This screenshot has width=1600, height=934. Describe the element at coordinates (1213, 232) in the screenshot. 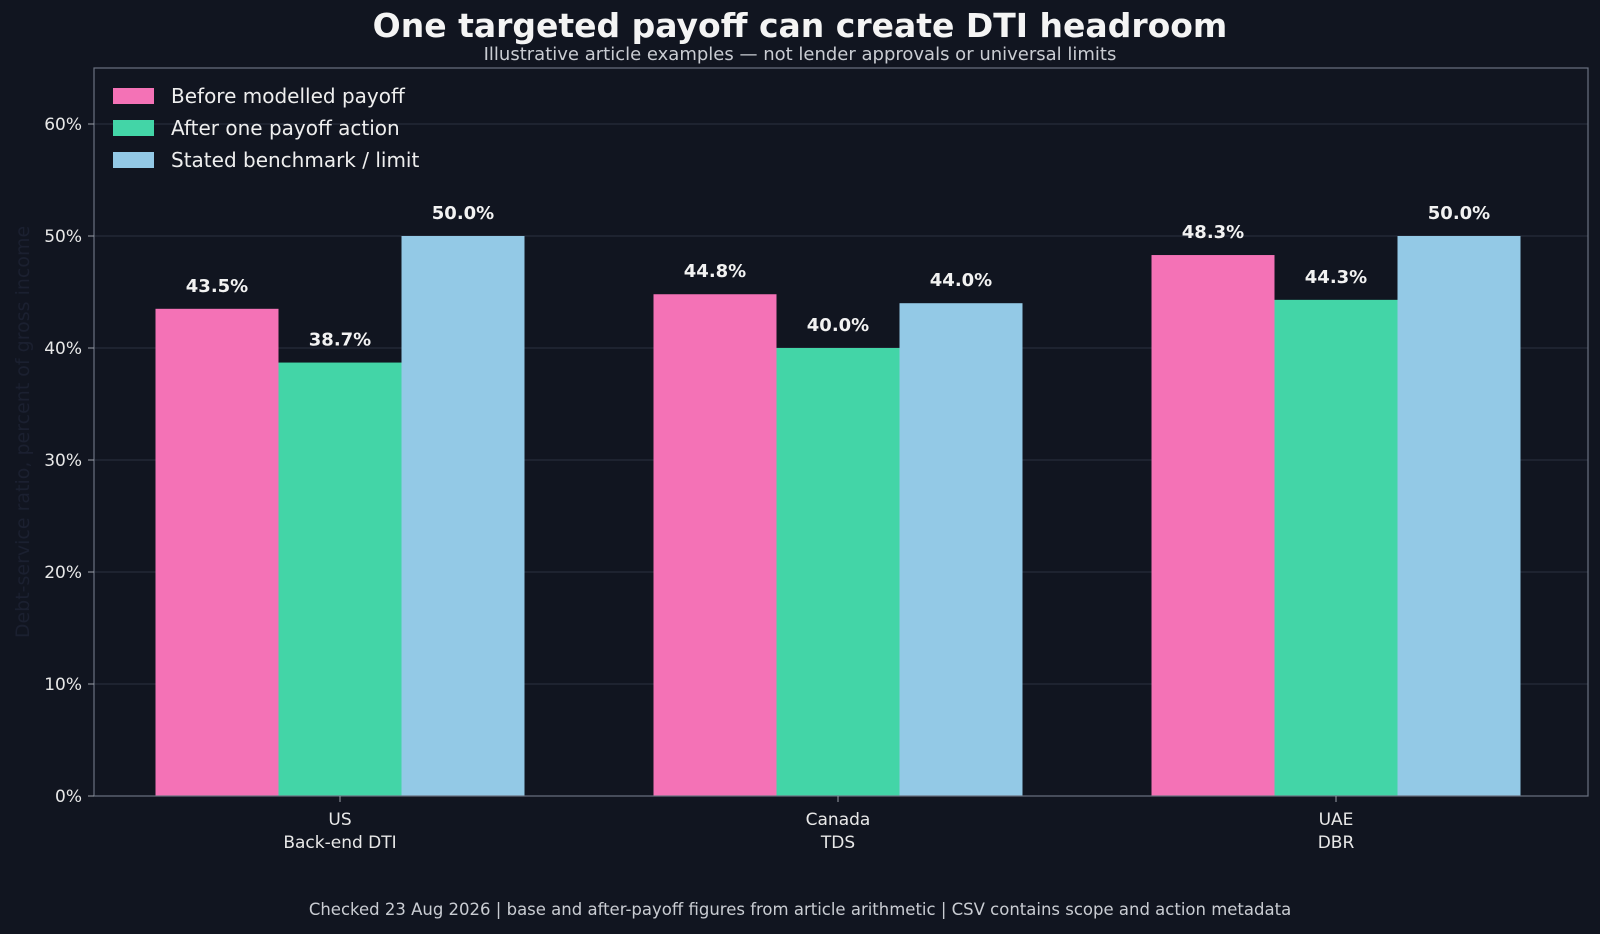

I see `bar-value-label: 48.3%` at that location.